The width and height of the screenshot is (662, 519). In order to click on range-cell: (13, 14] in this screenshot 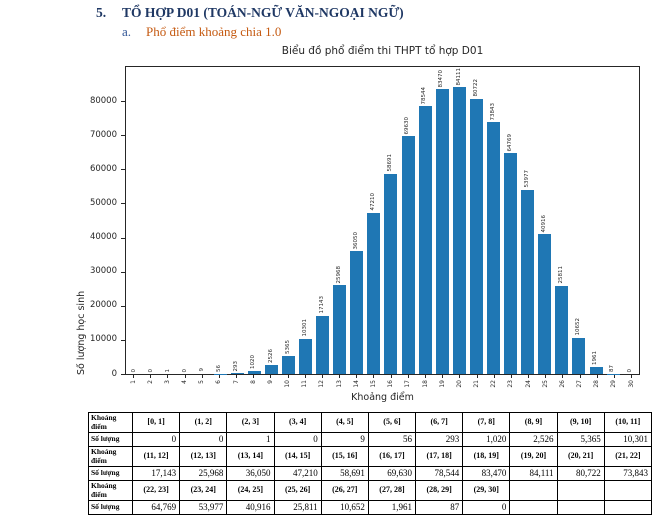, I will do `click(250, 456)`.